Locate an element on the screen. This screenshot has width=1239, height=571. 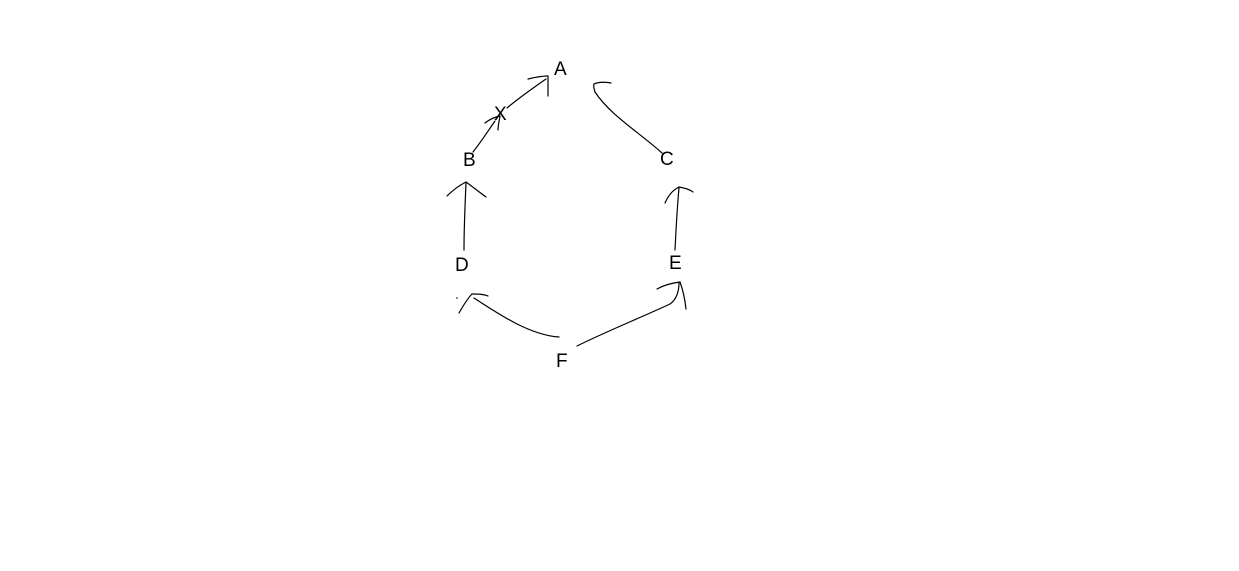
node-b: B is located at coordinates (469, 160).